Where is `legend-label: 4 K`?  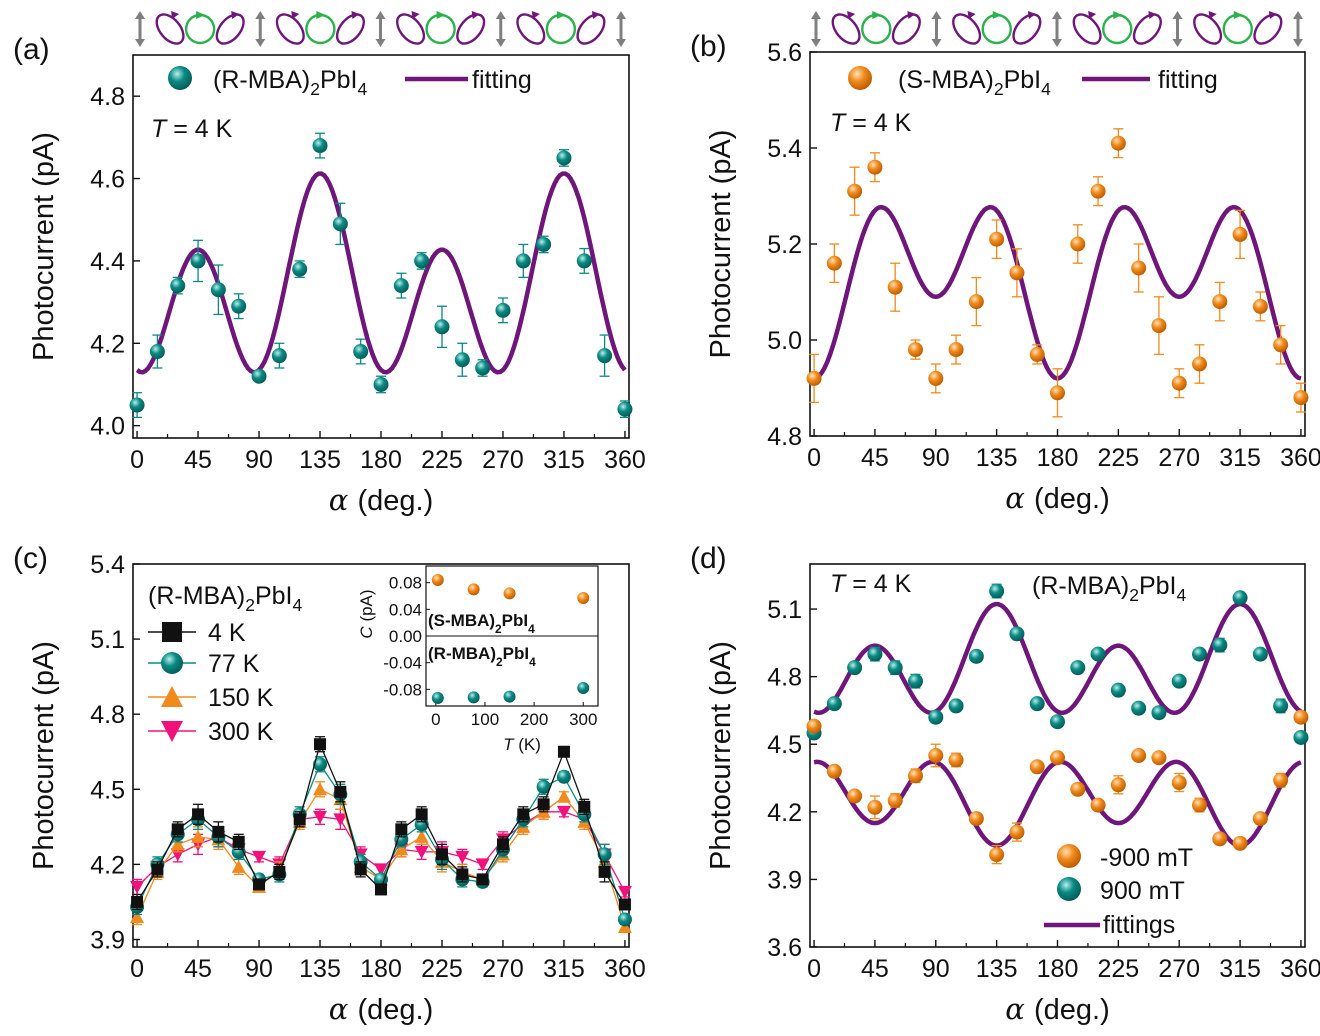
legend-label: 4 K is located at coordinates (227, 633).